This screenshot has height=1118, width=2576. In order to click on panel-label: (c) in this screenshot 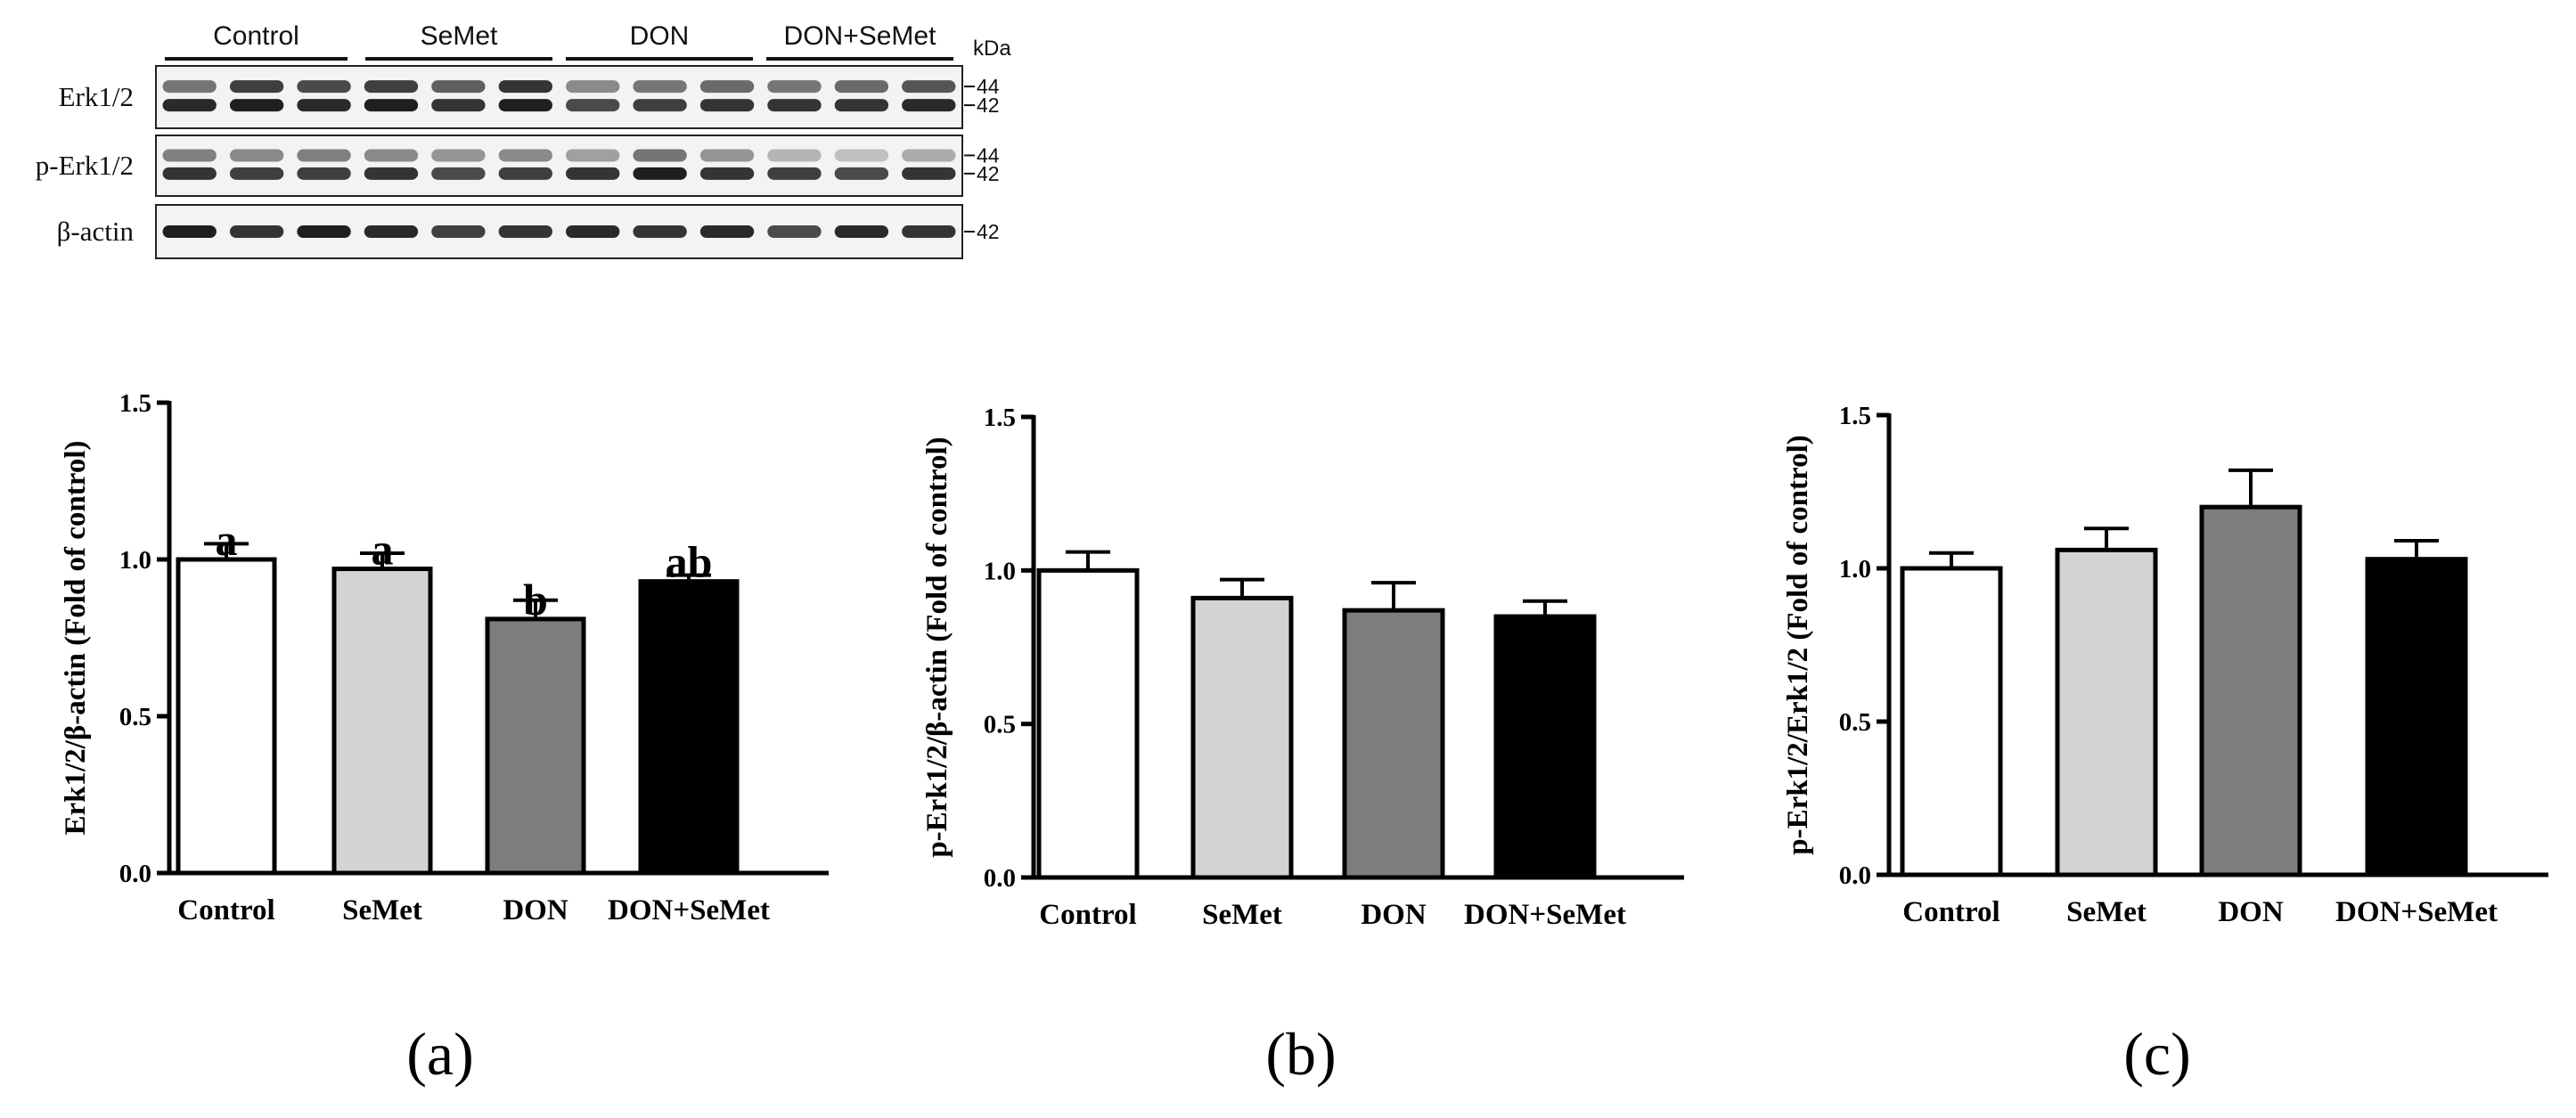, I will do `click(2156, 1054)`.